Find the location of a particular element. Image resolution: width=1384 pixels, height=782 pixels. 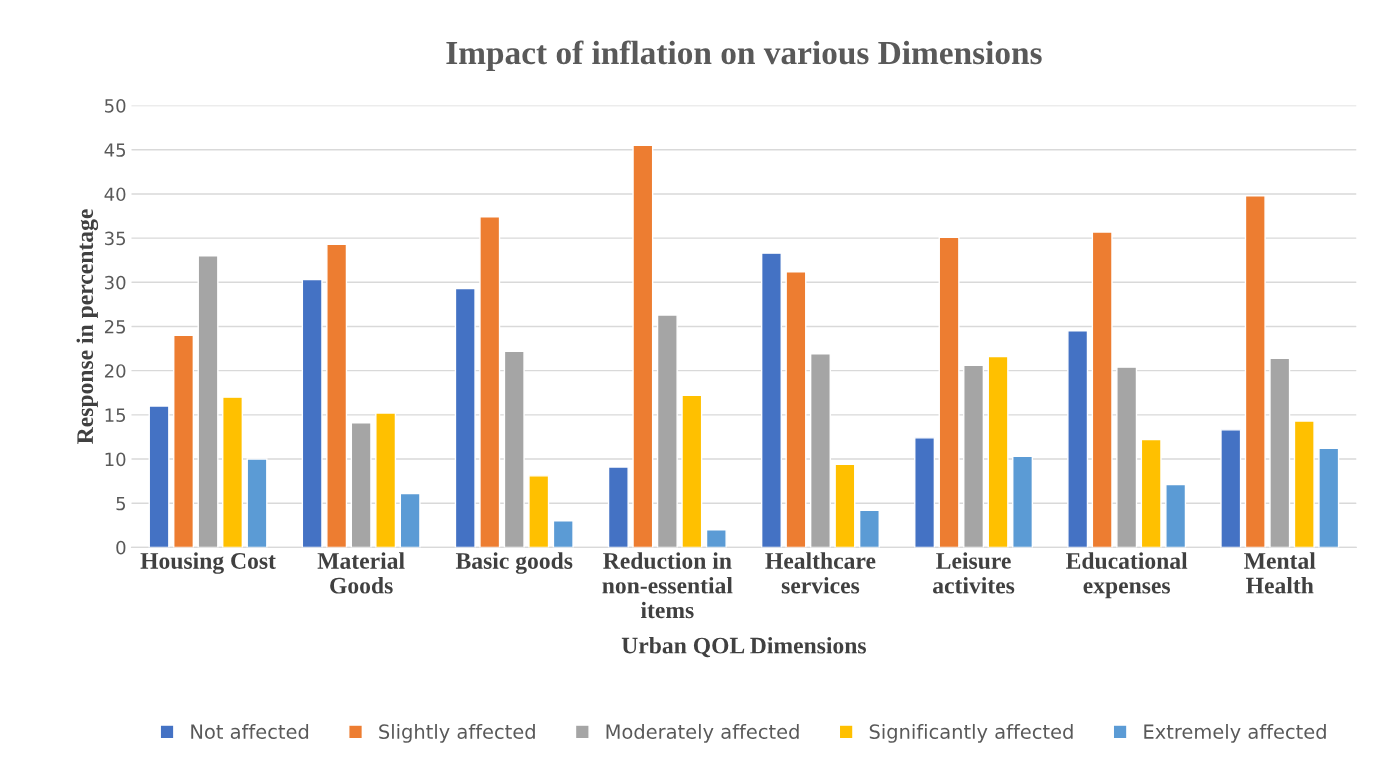

x-axis-title: Urban QOL Dimensions is located at coordinates (743, 647).